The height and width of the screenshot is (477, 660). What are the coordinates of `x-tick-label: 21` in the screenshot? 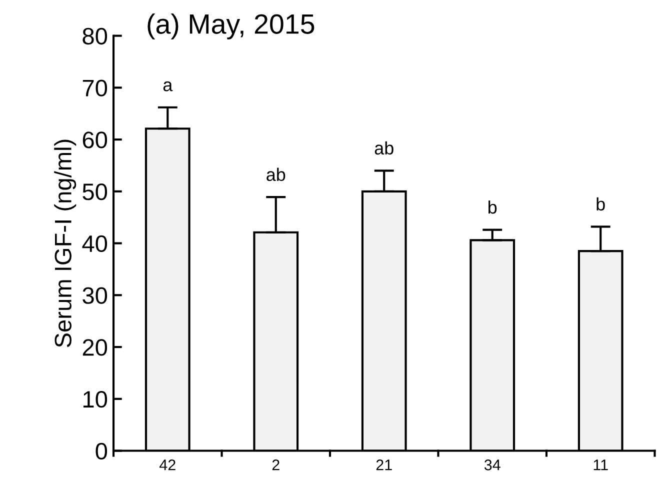 It's located at (384, 465).